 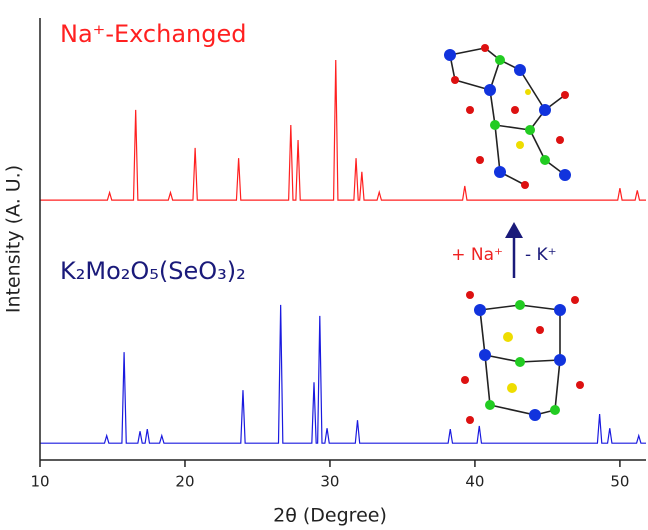 What do you see at coordinates (477, 255) in the screenshot?
I see `annotation: + Na⁺` at bounding box center [477, 255].